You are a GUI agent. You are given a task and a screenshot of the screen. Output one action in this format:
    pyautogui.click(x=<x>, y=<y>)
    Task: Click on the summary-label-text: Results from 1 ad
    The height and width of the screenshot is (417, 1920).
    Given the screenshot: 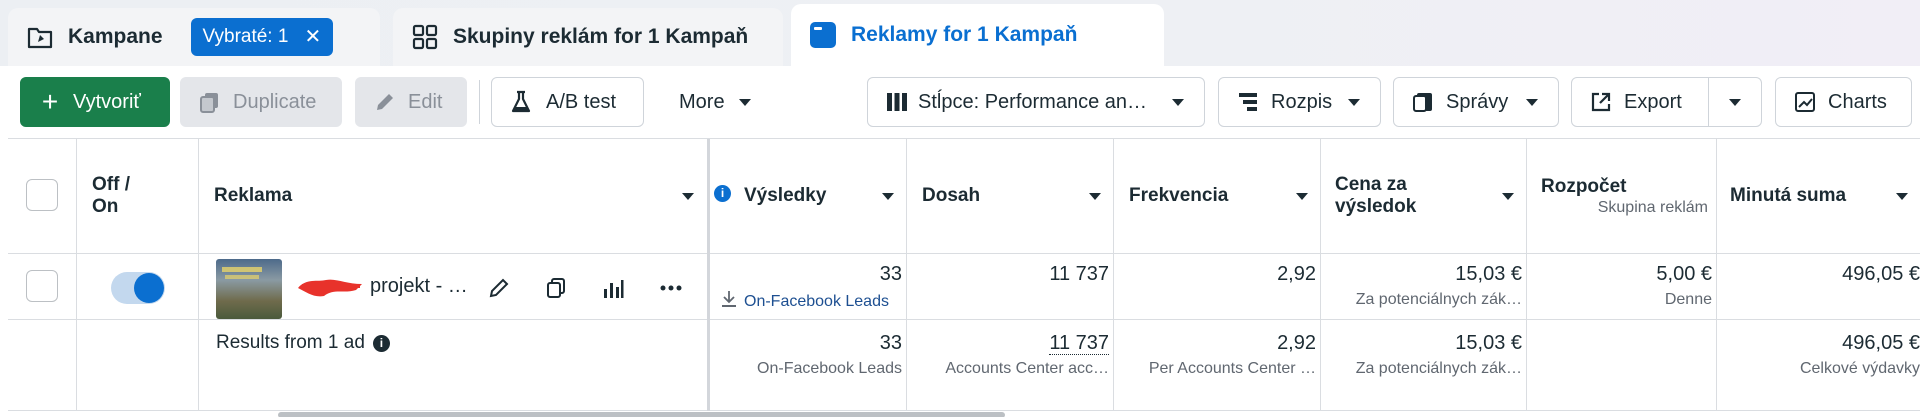 What is the action you would take?
    pyautogui.click(x=290, y=342)
    